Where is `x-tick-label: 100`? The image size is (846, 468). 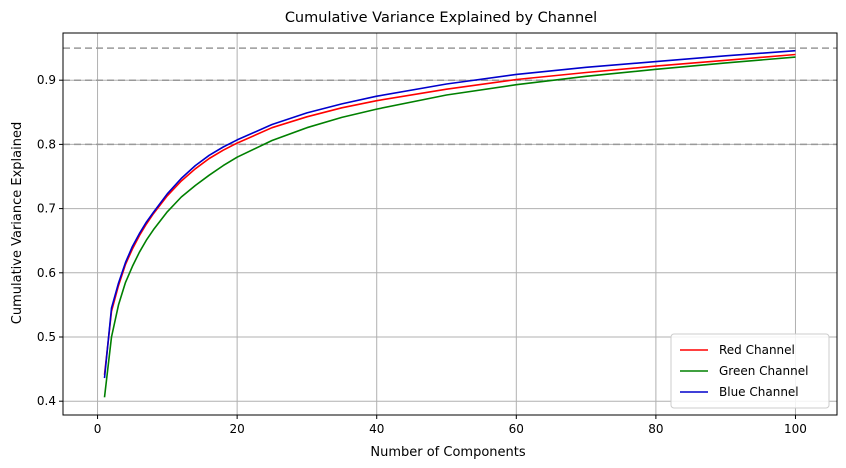
x-tick-label: 100 is located at coordinates (795, 429).